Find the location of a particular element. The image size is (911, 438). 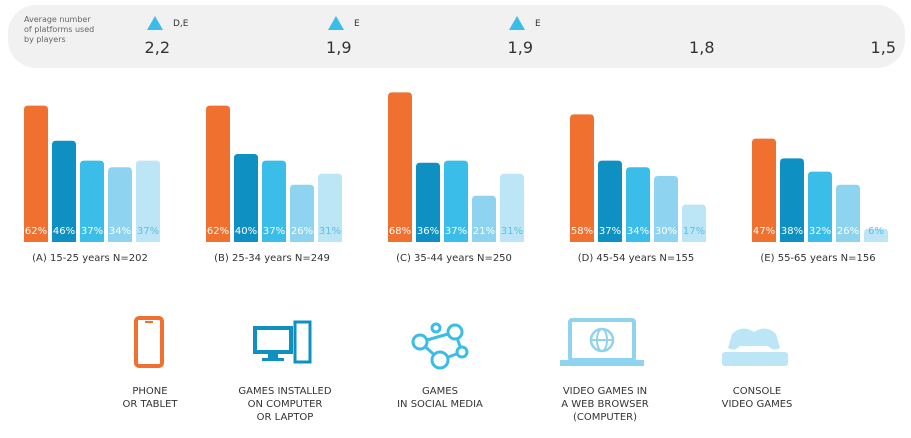

value-label: 21% is located at coordinates (484, 231).